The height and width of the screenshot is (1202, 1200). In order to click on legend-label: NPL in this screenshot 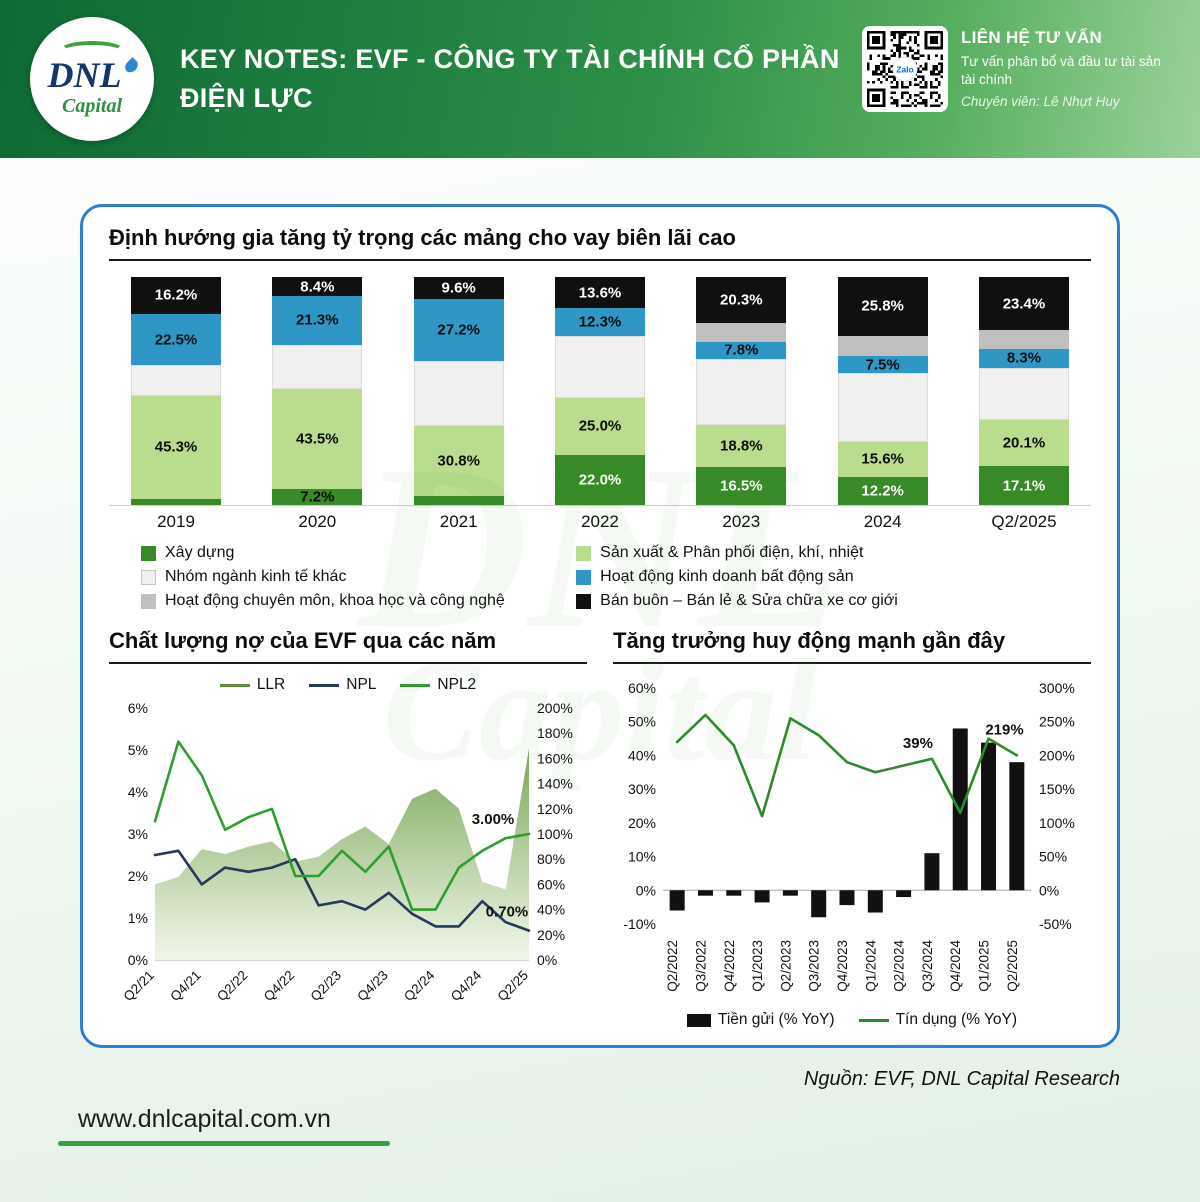, I will do `click(361, 684)`.